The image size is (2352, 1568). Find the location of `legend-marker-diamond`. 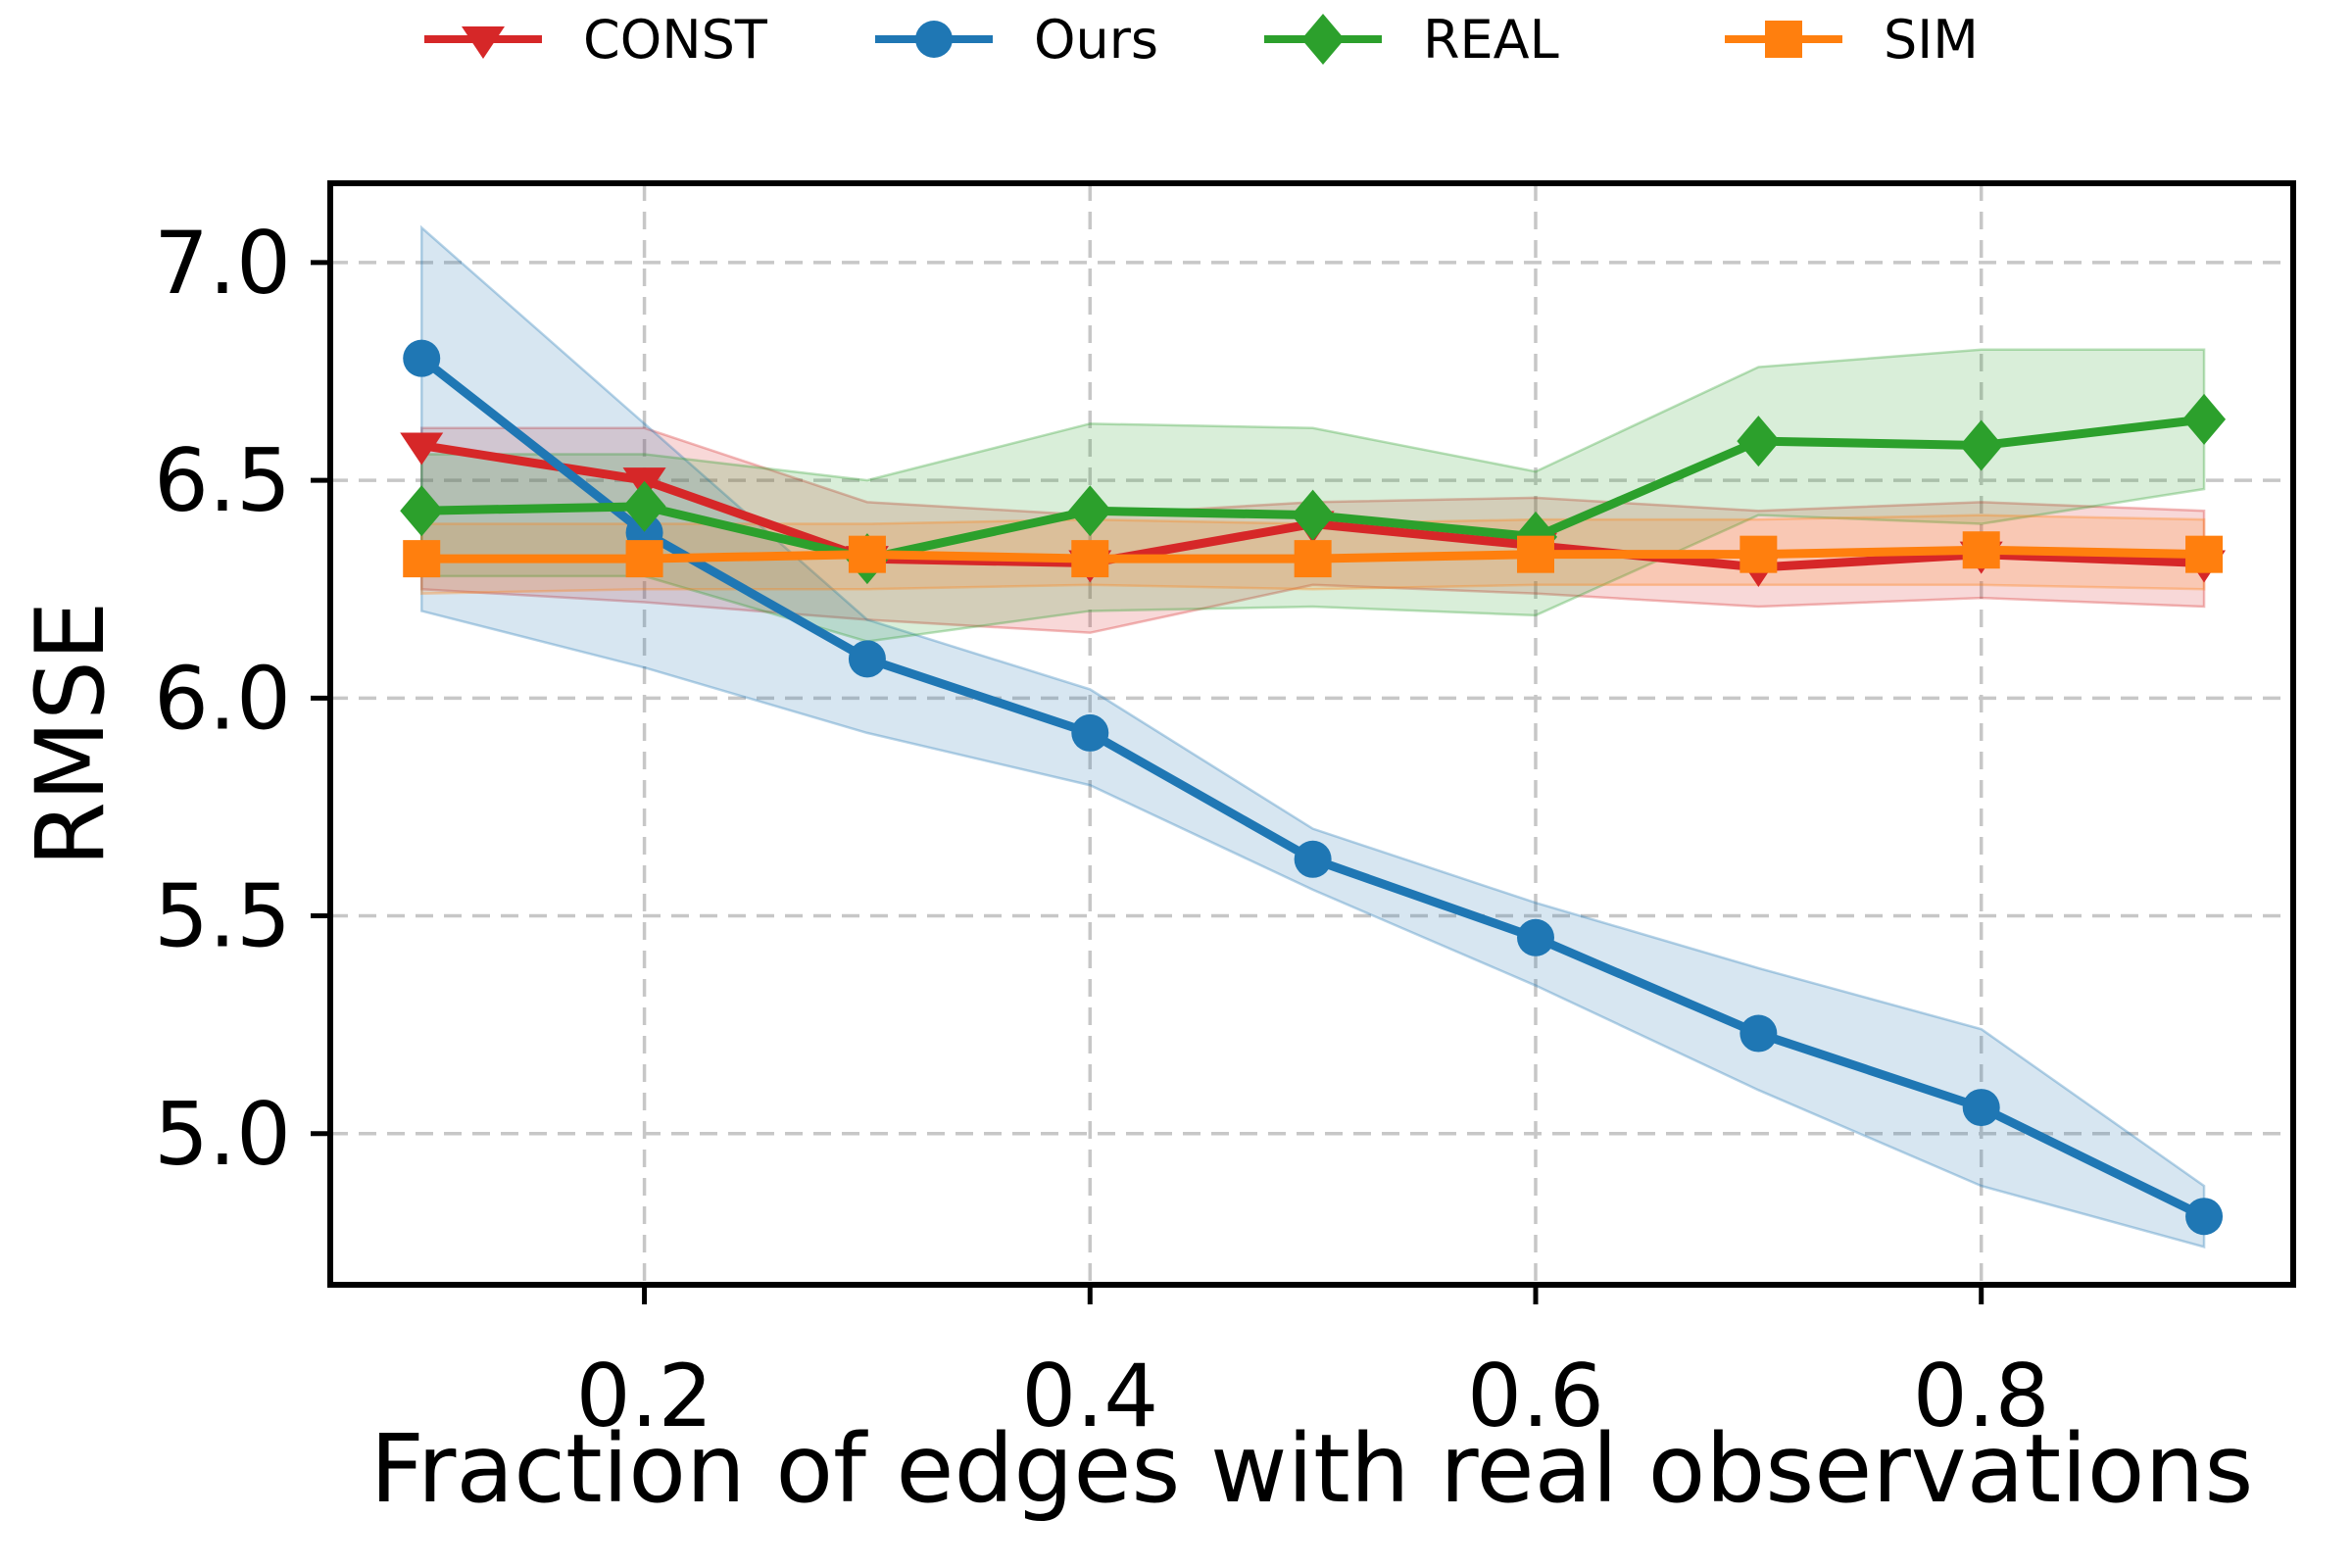

legend-marker-diamond is located at coordinates (1323, 39).